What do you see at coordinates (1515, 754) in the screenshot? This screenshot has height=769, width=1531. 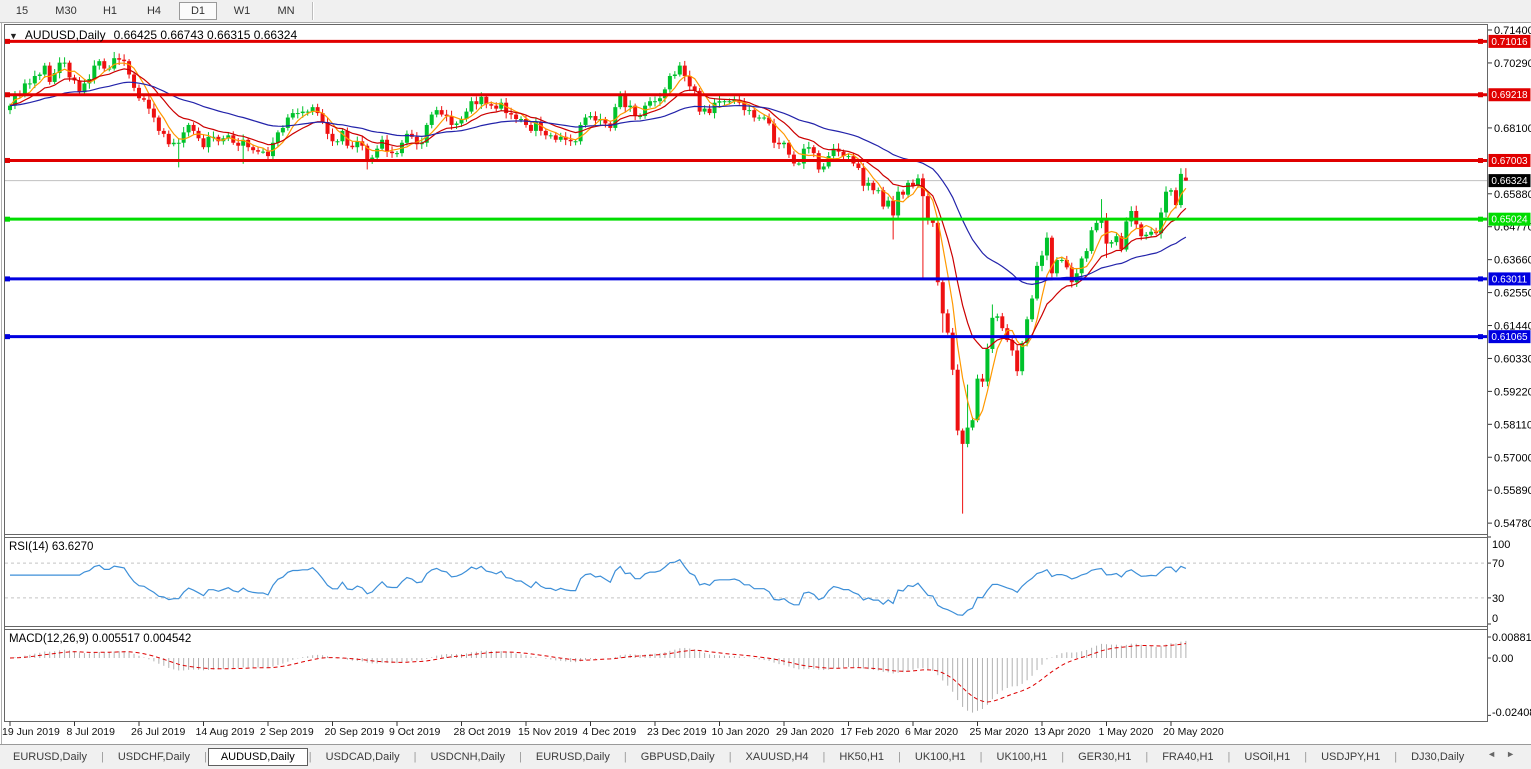 I see `tab-scroll-right-icon: ►` at bounding box center [1515, 754].